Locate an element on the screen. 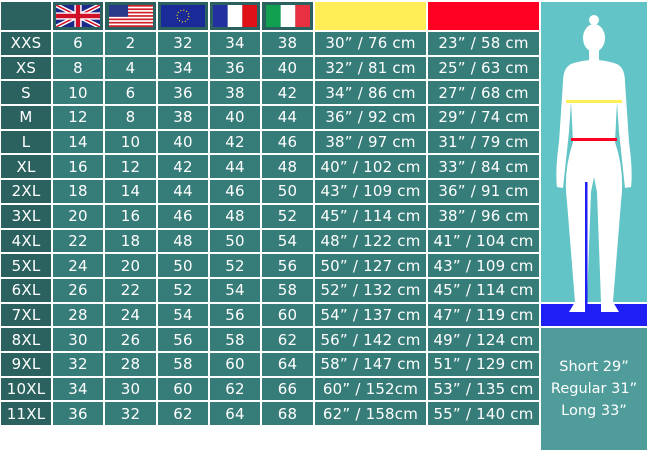  cell-it: 52 is located at coordinates (287, 216).